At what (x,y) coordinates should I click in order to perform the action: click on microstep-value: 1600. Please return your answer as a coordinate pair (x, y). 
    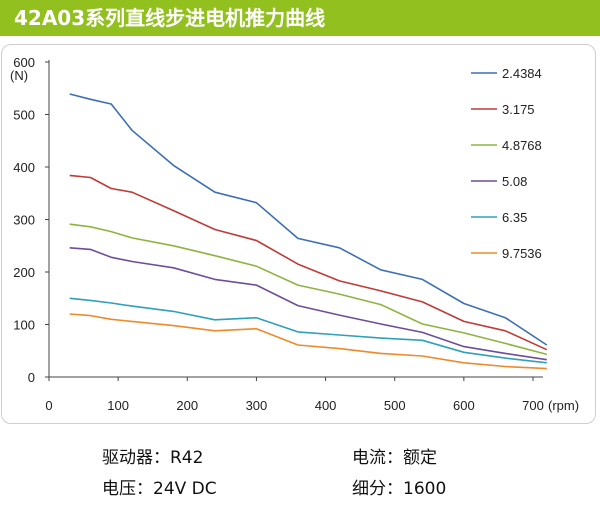
    Looking at the image, I should click on (425, 489).